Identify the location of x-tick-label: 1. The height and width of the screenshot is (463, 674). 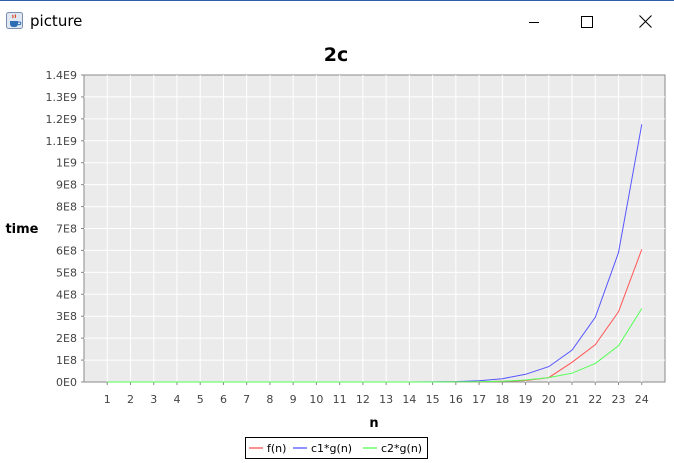
(107, 399).